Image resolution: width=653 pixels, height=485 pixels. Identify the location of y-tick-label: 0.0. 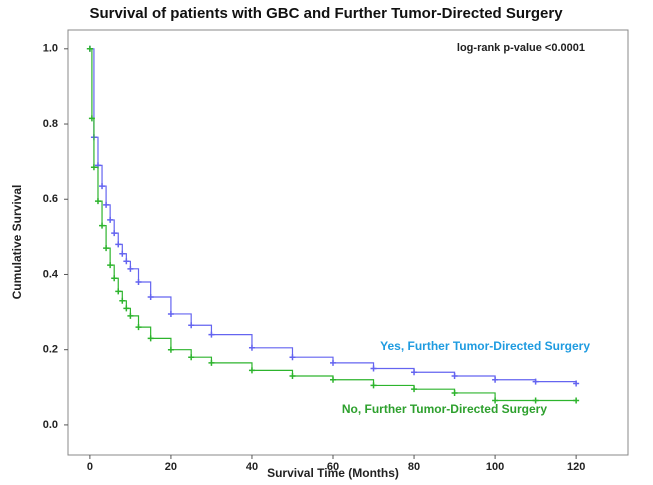
(50, 425).